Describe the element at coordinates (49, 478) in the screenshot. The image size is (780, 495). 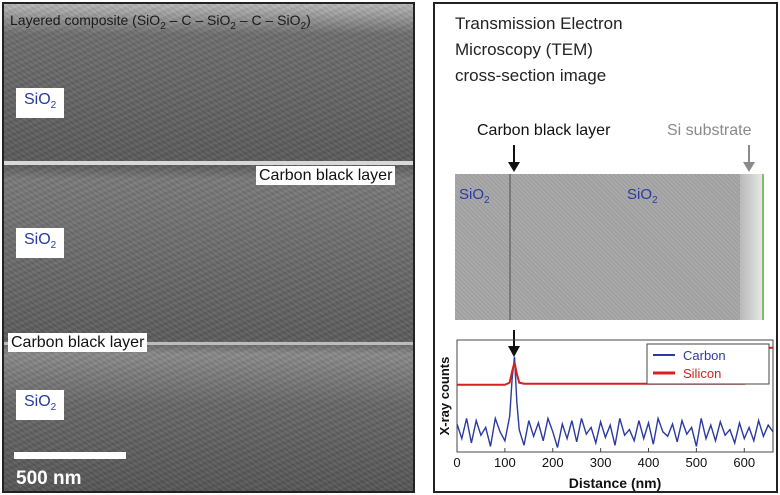
I see `scale-bar-label: 500 nm` at that location.